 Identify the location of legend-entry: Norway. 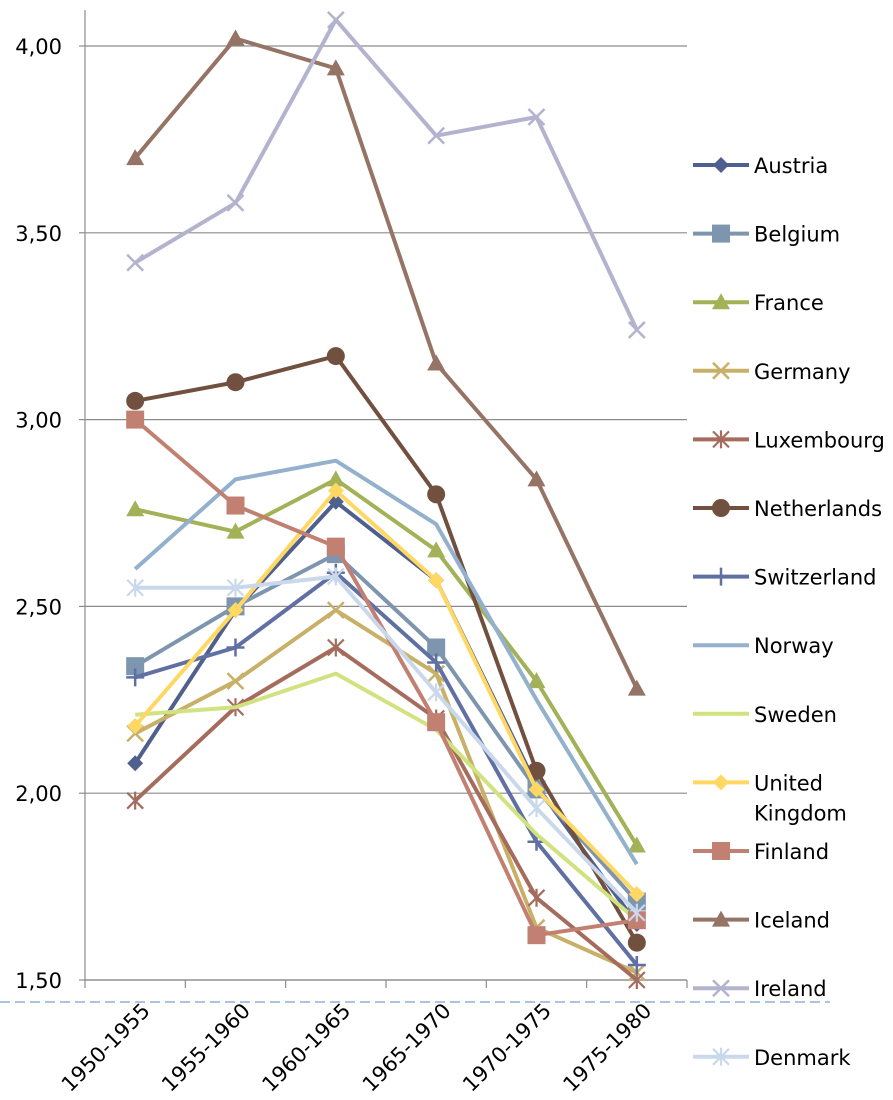
(763, 646).